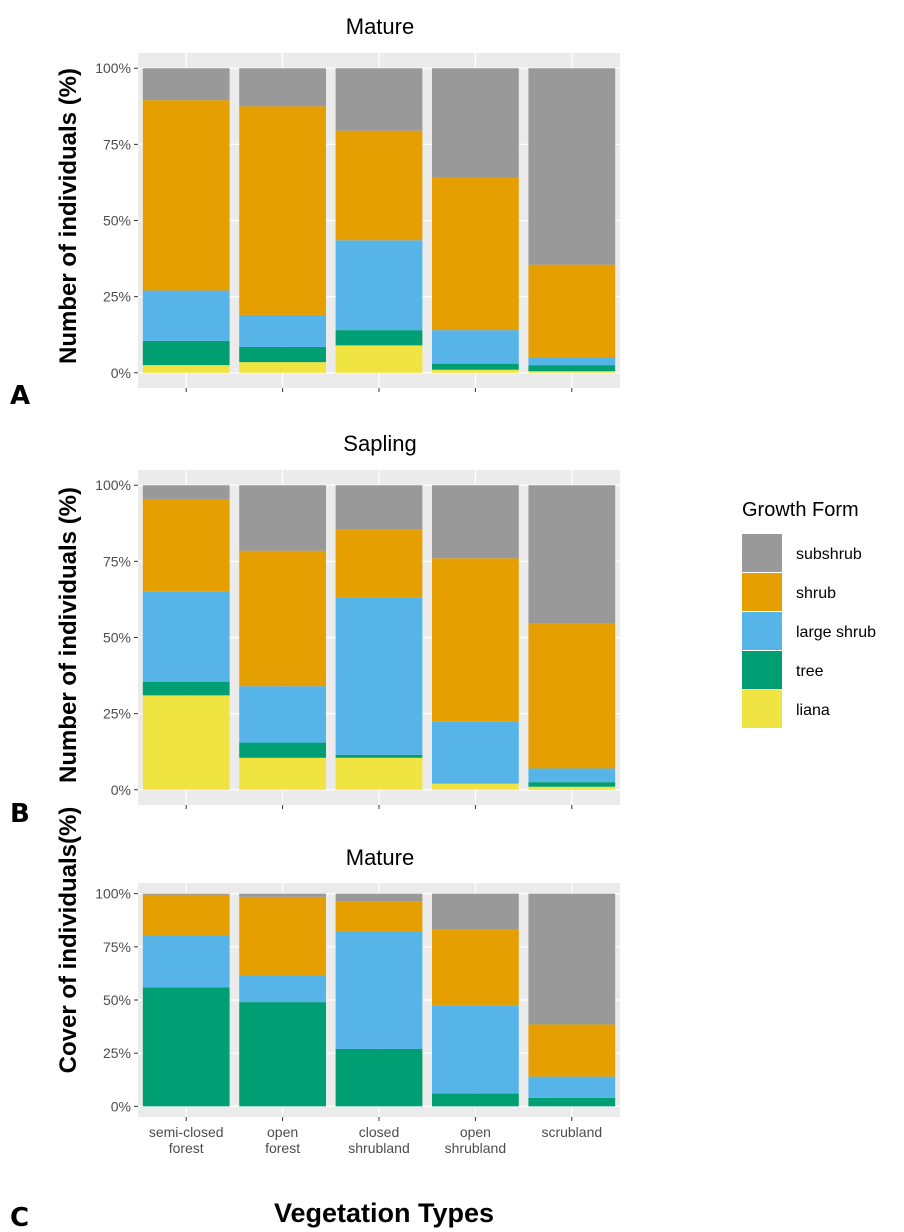  I want to click on panel-b-title: Sapling, so click(379, 443).